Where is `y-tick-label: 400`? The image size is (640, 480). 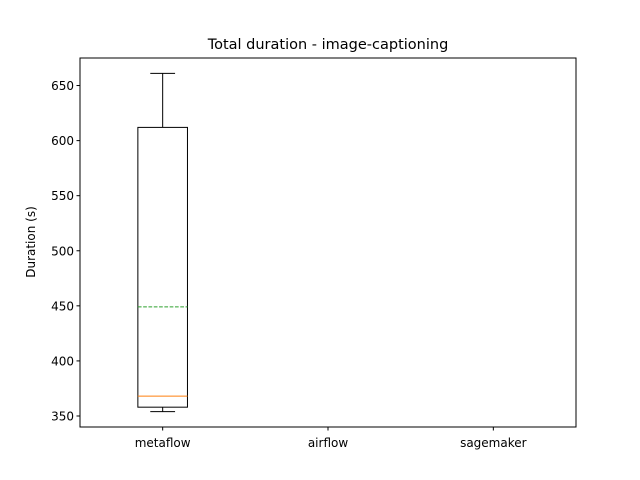 y-tick-label: 400 is located at coordinates (62, 361).